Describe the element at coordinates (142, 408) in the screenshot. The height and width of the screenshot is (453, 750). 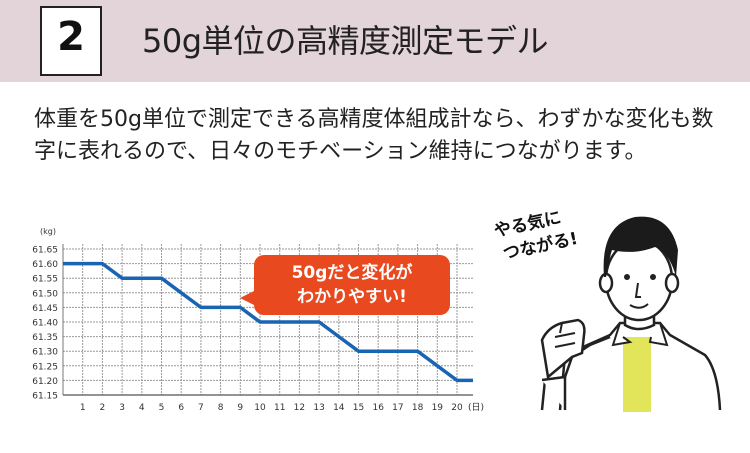
I see `x-tick-label: 4` at that location.